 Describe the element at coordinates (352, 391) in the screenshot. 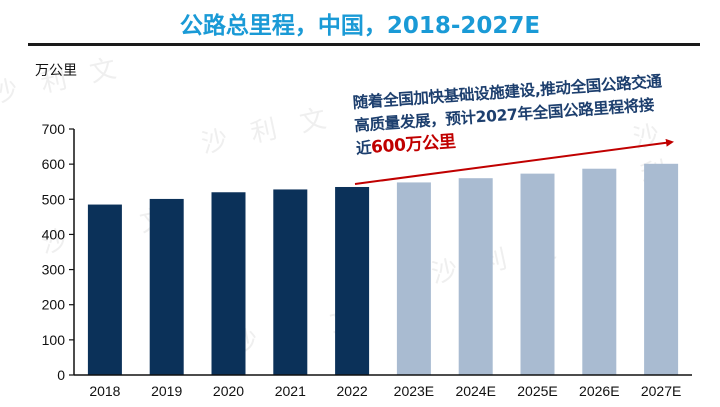

I see `x-tick-label: 2022` at that location.